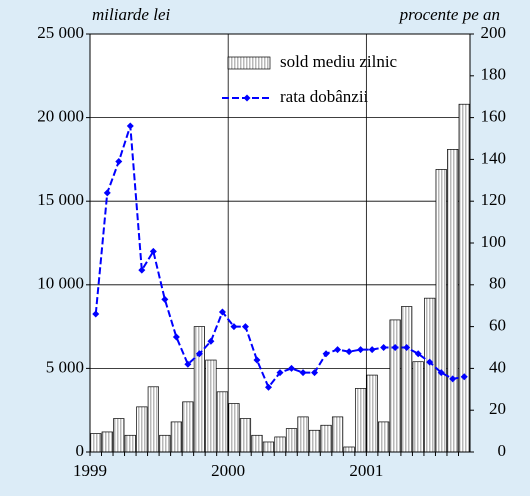  What do you see at coordinates (90, 470) in the screenshot?
I see `x-tick-label: 1999` at bounding box center [90, 470].